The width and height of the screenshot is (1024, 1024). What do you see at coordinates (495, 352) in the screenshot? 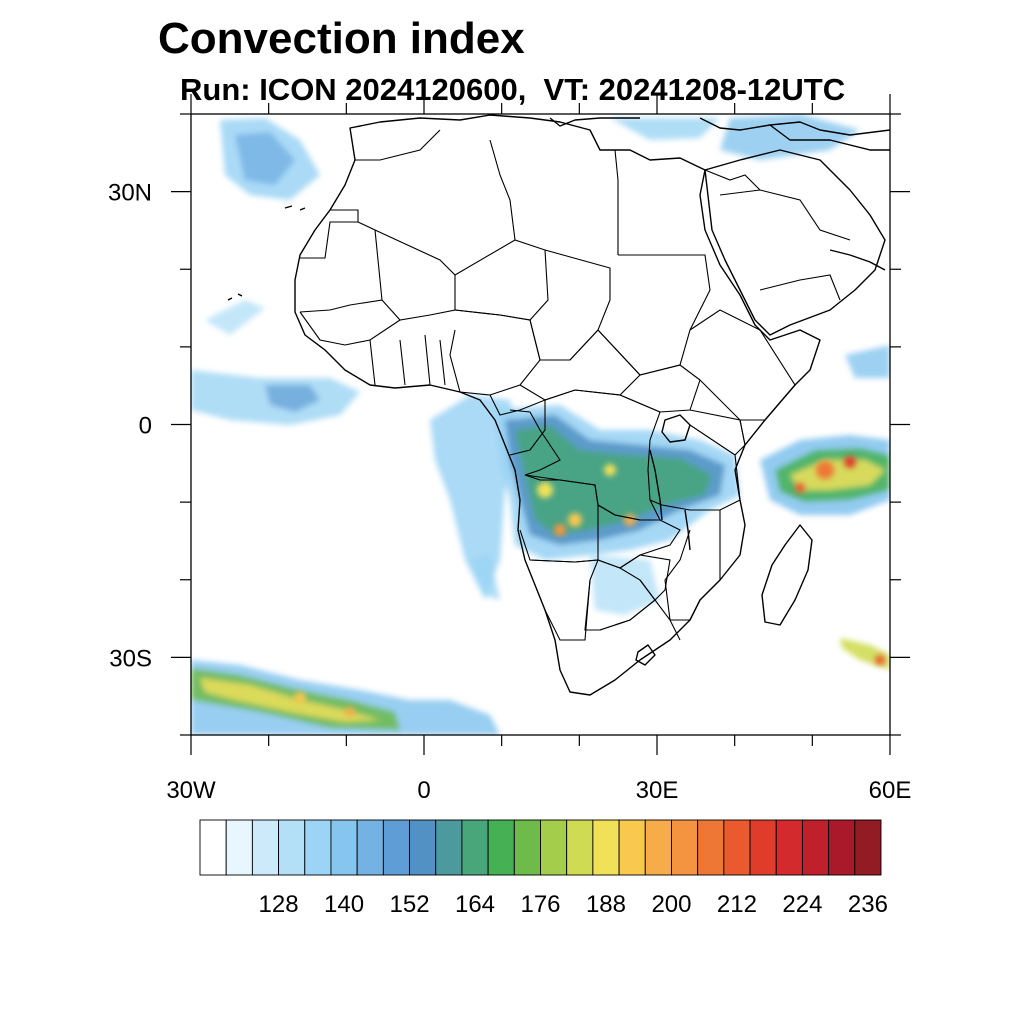
I see `border-nigeria` at bounding box center [495, 352].